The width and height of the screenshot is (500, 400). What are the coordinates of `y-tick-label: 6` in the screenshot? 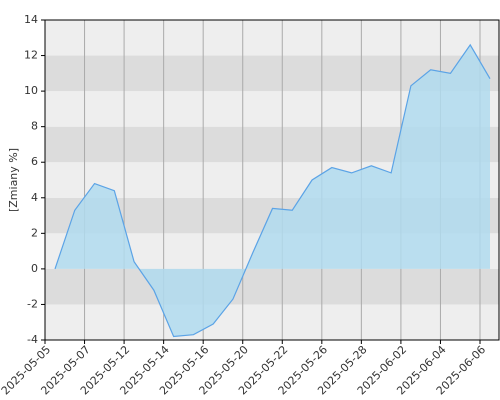 It's located at (34, 161).